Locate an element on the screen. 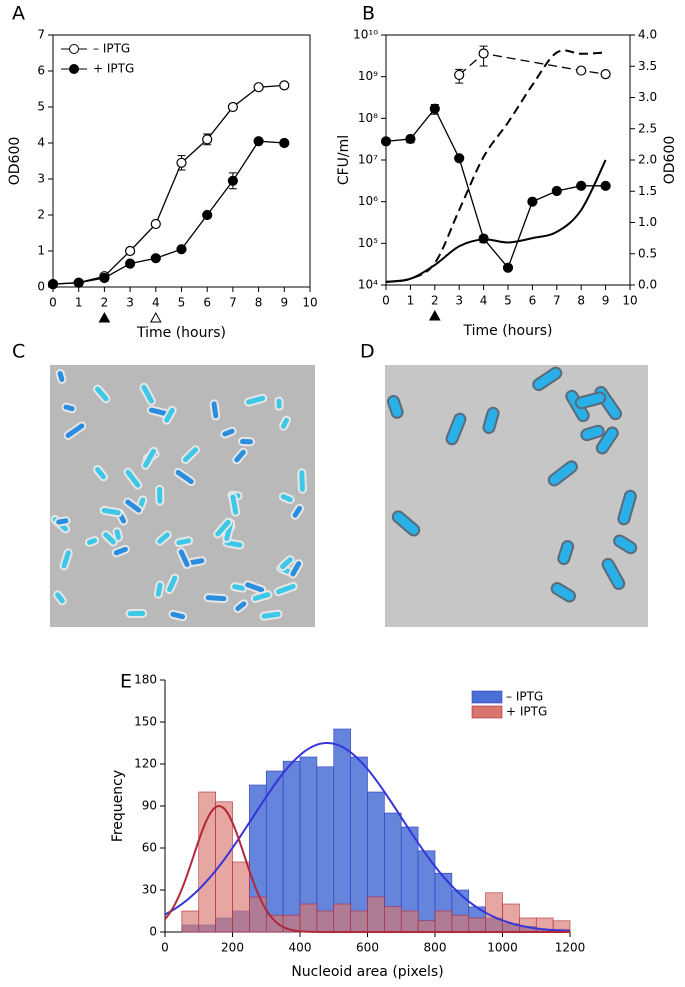 The width and height of the screenshot is (685, 987). micrograph-c is located at coordinates (182, 496).